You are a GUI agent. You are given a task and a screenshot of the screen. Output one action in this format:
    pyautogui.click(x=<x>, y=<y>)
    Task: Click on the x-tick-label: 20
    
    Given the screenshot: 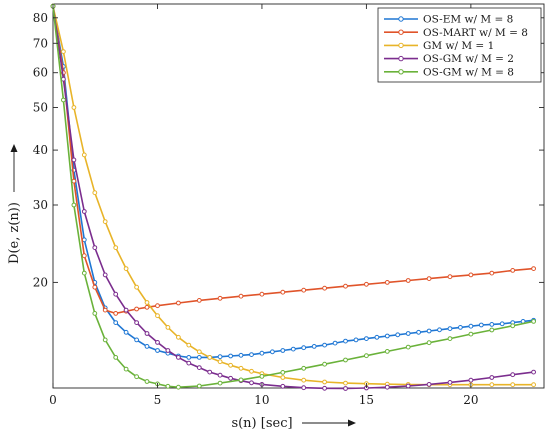 What is the action you would take?
    pyautogui.click(x=470, y=400)
    